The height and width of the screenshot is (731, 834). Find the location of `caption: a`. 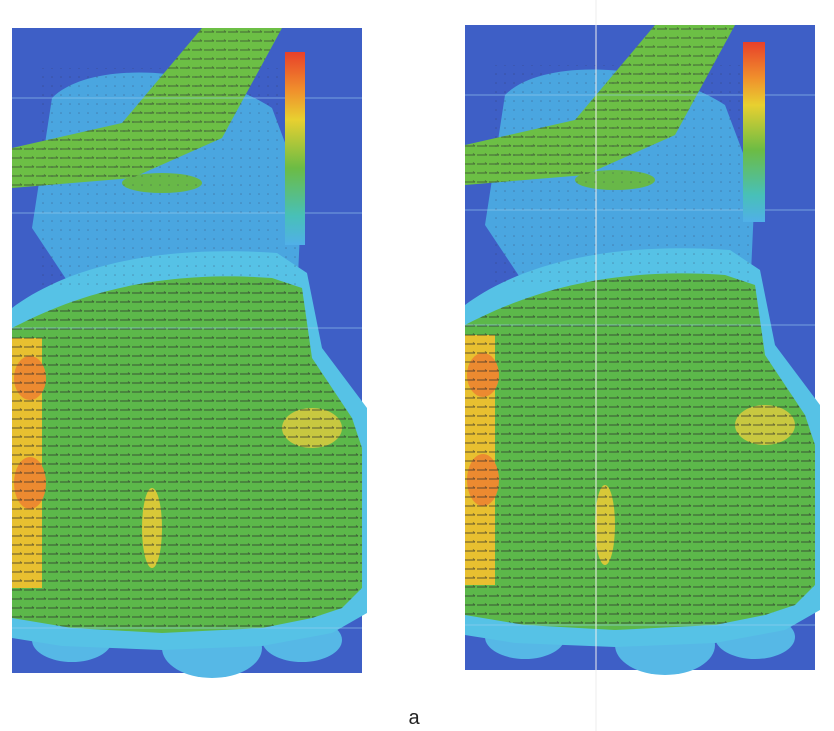

caption: a is located at coordinates (414, 718).